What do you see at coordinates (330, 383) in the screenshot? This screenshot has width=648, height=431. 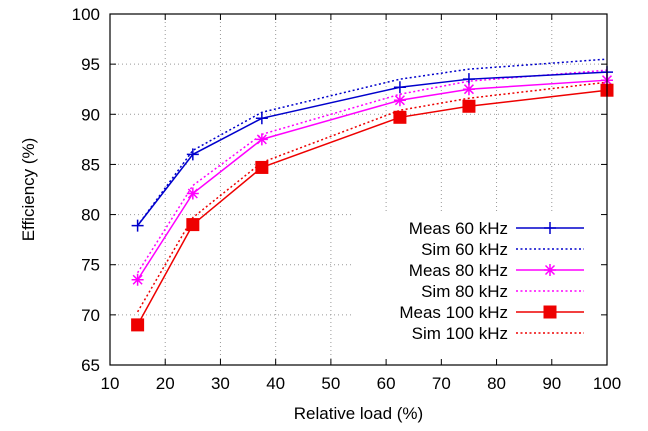 I see `x-tick-label: 50` at bounding box center [330, 383].